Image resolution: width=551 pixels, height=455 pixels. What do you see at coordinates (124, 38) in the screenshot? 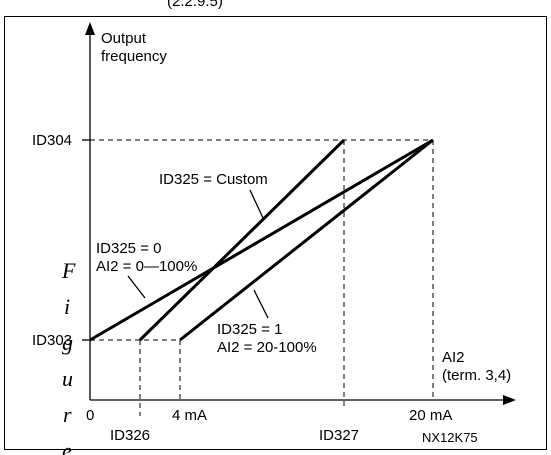
I see `y-axis-label-line1: Output` at bounding box center [124, 38].